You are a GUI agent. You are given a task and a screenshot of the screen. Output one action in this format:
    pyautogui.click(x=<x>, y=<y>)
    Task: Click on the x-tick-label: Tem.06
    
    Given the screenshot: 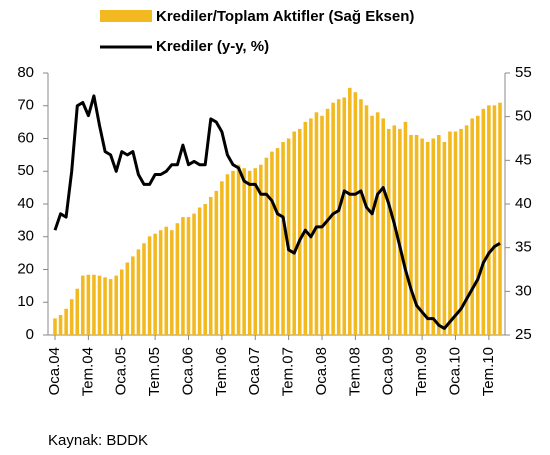 What is the action you would take?
    pyautogui.click(x=221, y=371)
    